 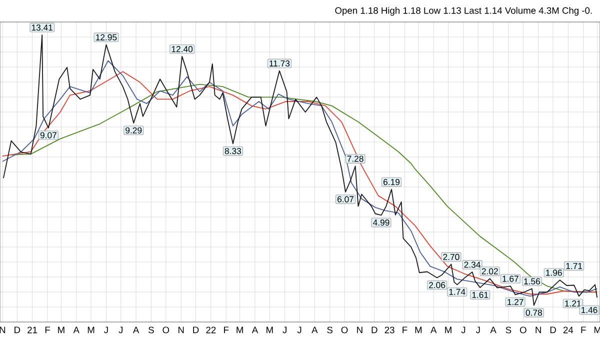 What do you see at coordinates (568, 330) in the screenshot?
I see `x-tick-label: 24` at bounding box center [568, 330].